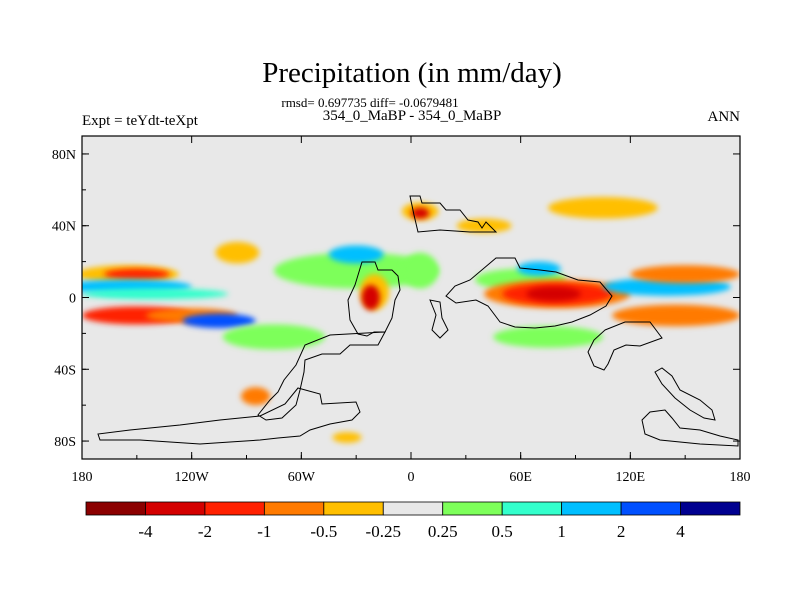 The width and height of the screenshot is (800, 600). I want to click on colorbar-label: -4, so click(145, 531).